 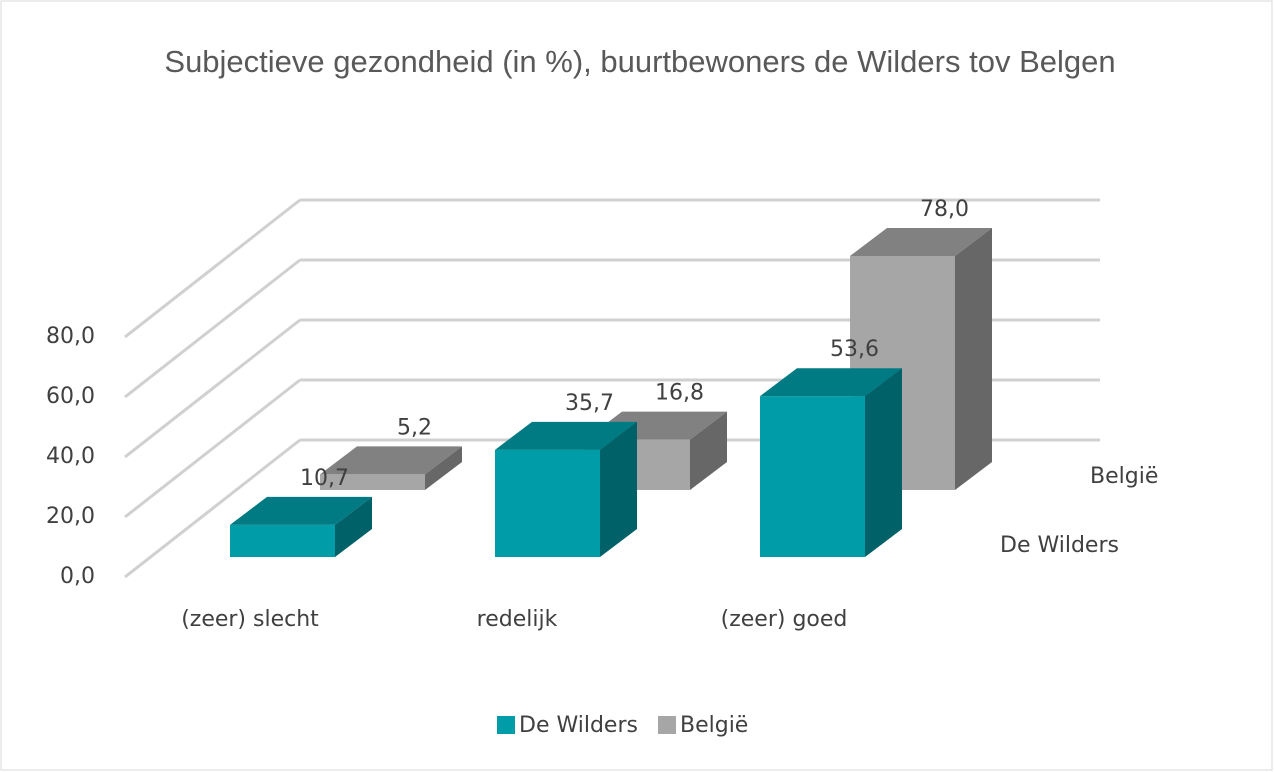 What do you see at coordinates (77, 576) in the screenshot?
I see `y-tick-label: 0,0` at bounding box center [77, 576].